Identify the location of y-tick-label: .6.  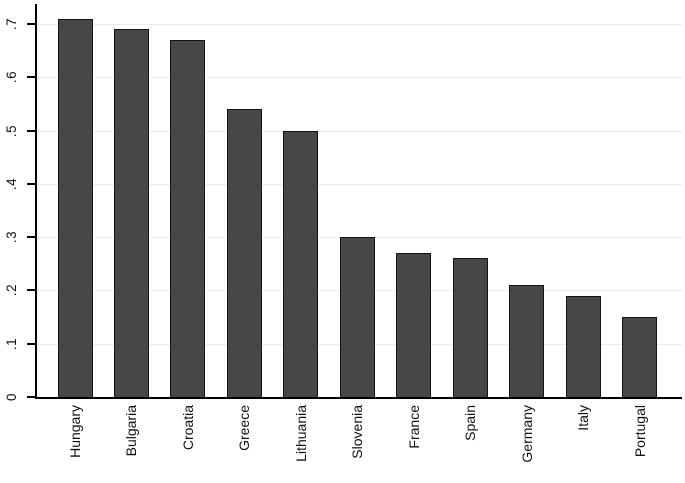
(11, 77).